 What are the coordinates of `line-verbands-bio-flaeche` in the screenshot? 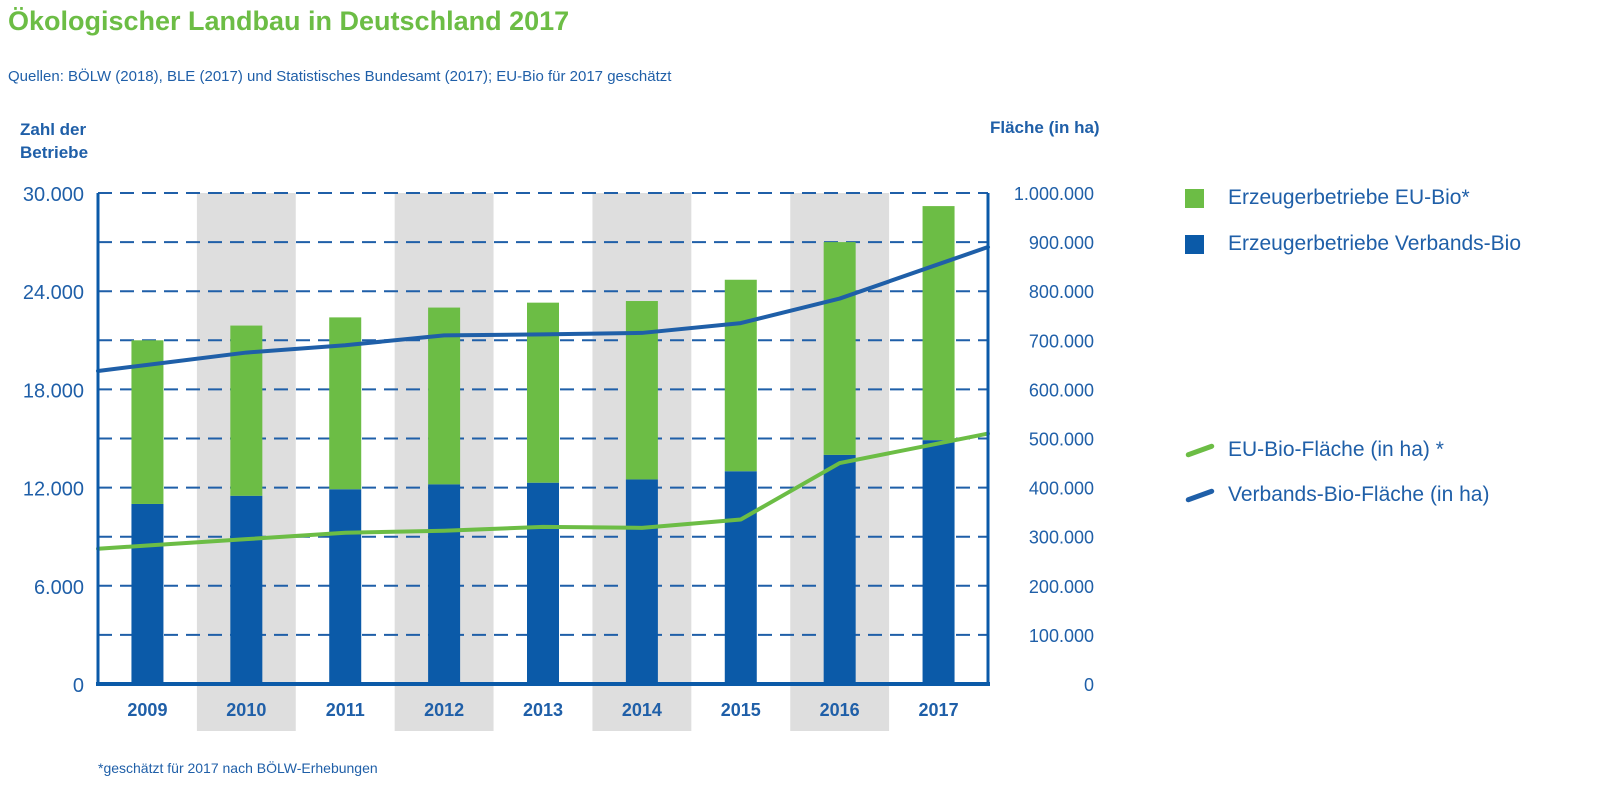 It's located at (543, 309).